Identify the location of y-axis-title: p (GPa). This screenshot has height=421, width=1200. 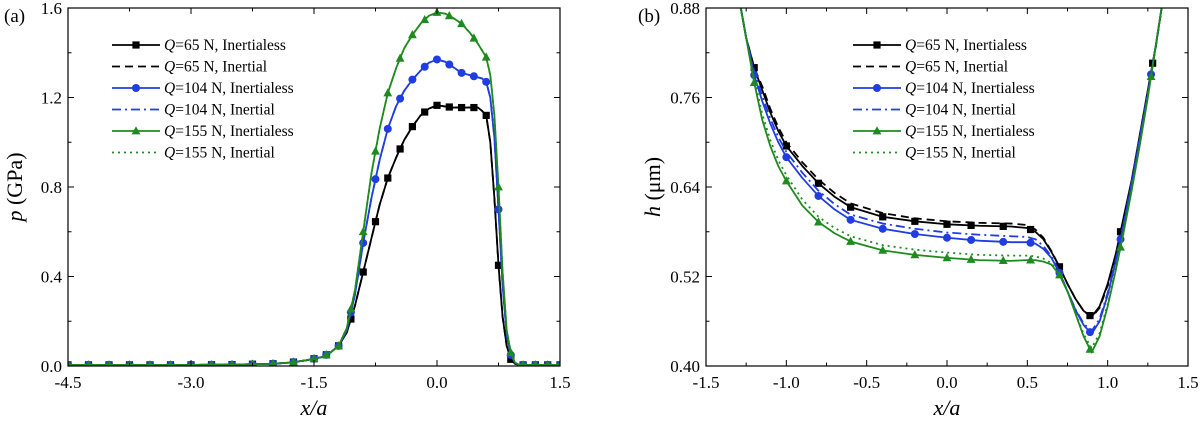
(14, 187).